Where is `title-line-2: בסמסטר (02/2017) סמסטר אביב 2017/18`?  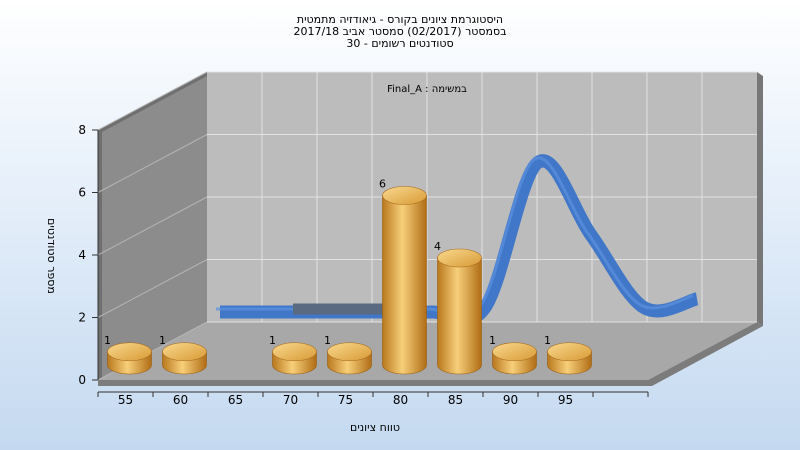
title-line-2: בסמסטר (02/2017) סמסטר אביב 2017/18 is located at coordinates (399, 31).